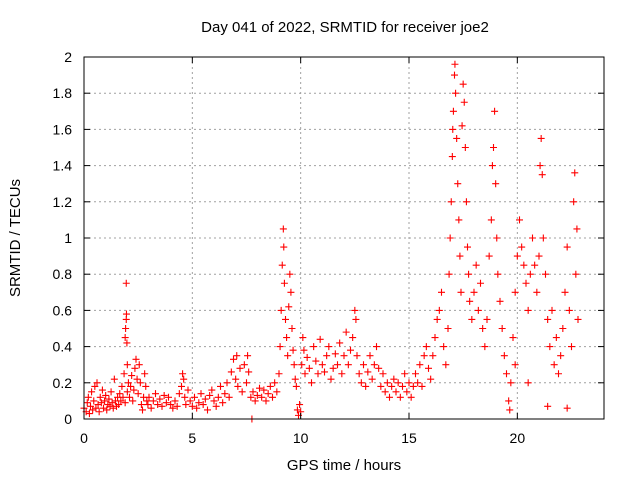 The height and width of the screenshot is (480, 640). Describe the element at coordinates (68, 419) in the screenshot. I see `y-tick-label: 0` at that location.